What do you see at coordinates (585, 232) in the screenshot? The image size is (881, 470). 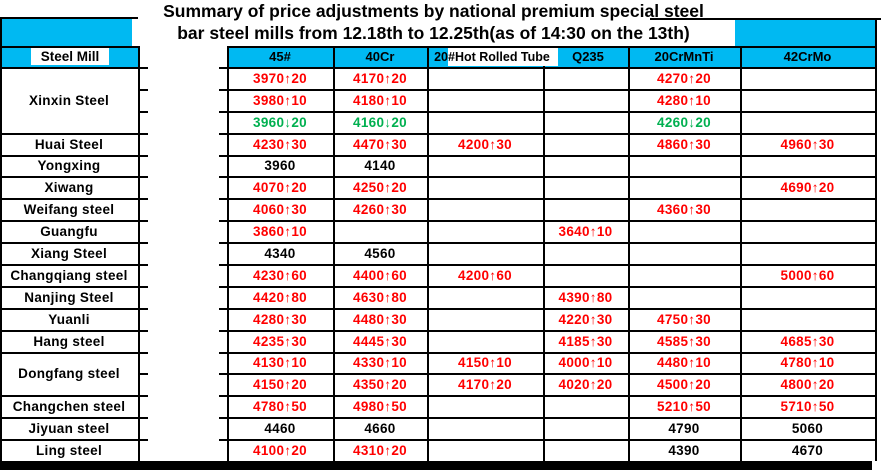 I see `price-cell: 3640↑10` at bounding box center [585, 232].